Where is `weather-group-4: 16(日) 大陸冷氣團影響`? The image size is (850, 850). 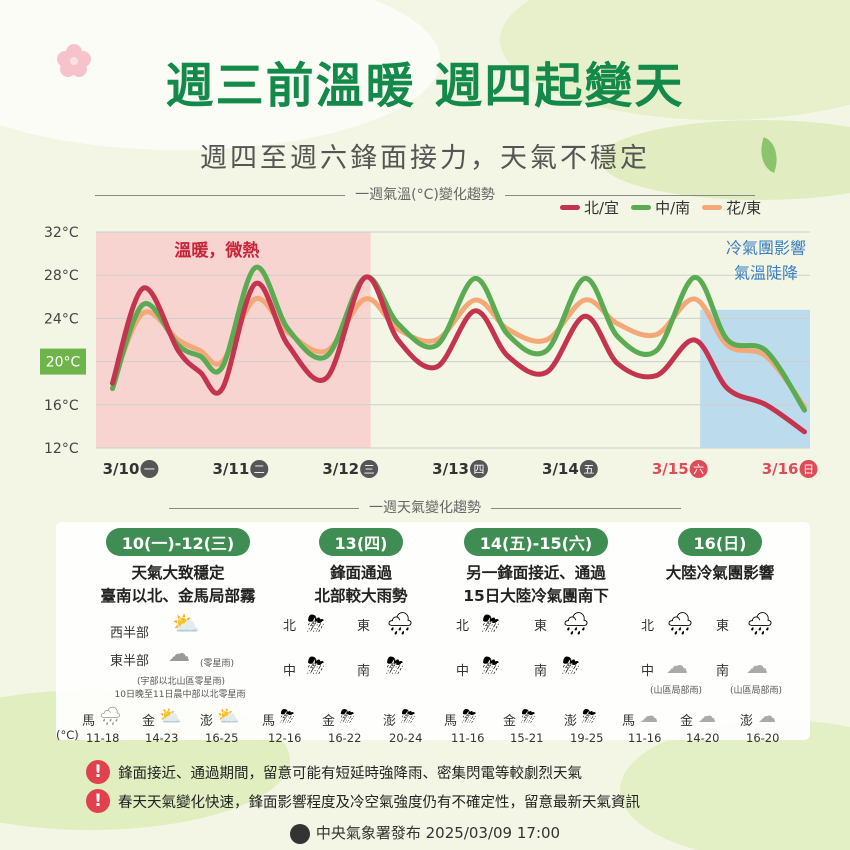
weather-group-4: 16(日) 大陸冷氣團影響 is located at coordinates (720, 556).